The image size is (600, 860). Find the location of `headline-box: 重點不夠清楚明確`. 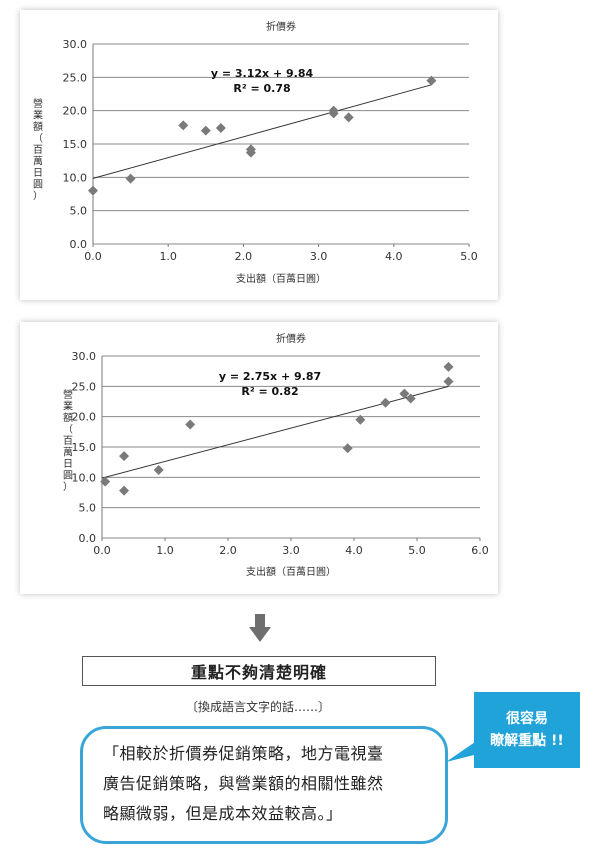

headline-box: 重點不夠清楚明確 is located at coordinates (259, 671).